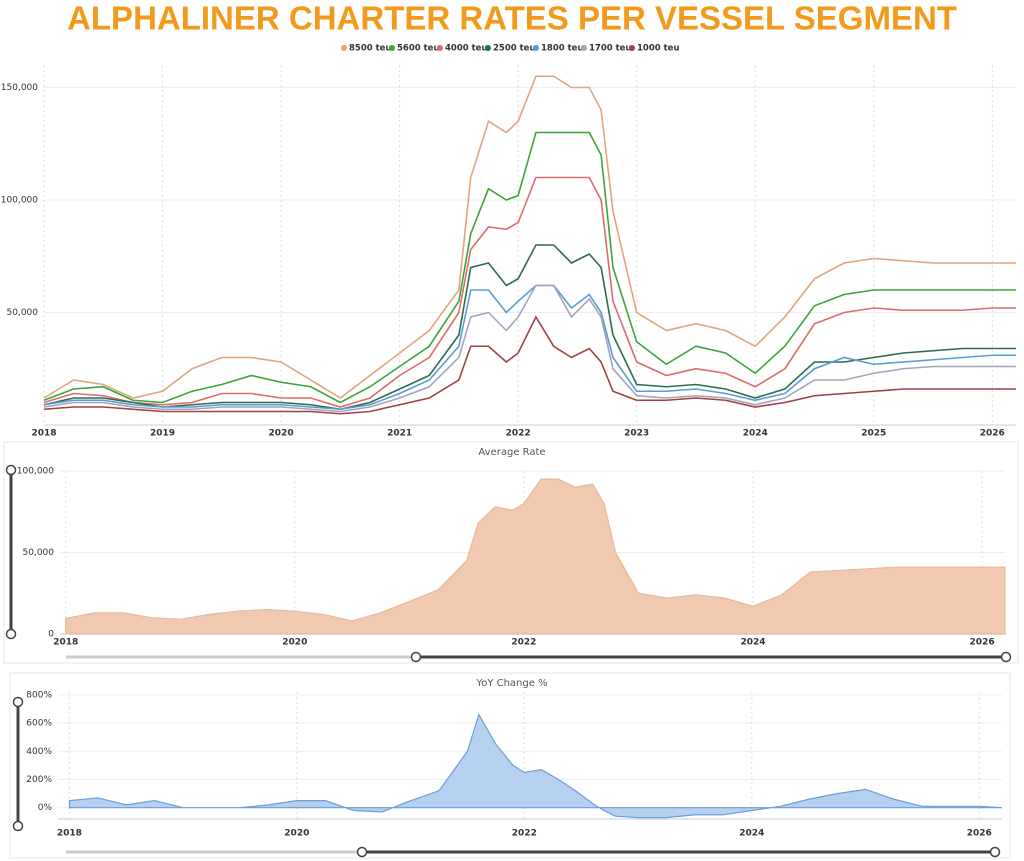 The height and width of the screenshot is (861, 1024). Describe the element at coordinates (19, 88) in the screenshot. I see `y-tick-label: 150,000` at that location.